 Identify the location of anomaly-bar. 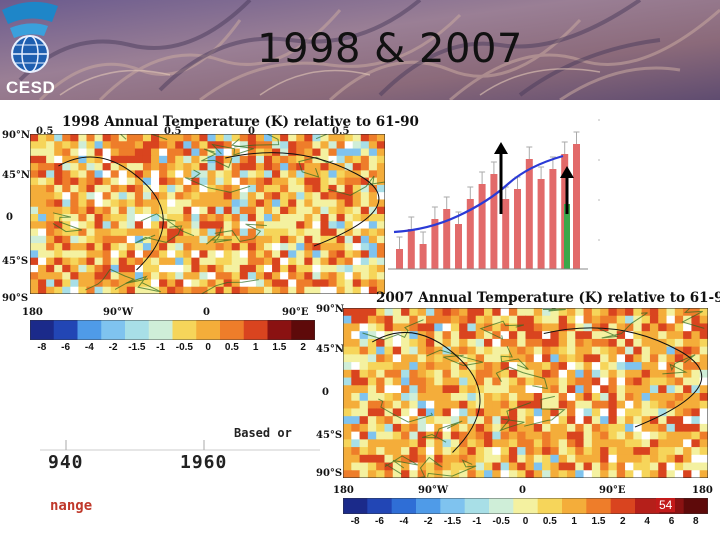
(541, 224).